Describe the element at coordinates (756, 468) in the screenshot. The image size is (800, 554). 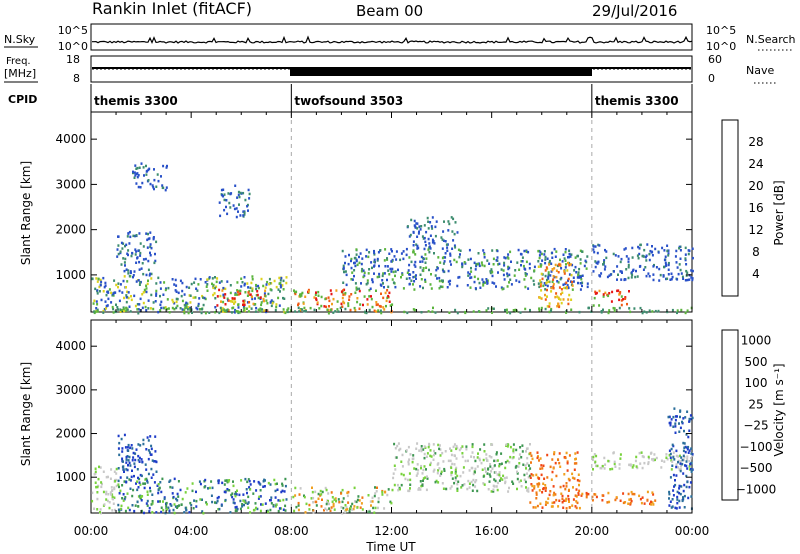
I see `colorbar-tick-label: −500` at that location.